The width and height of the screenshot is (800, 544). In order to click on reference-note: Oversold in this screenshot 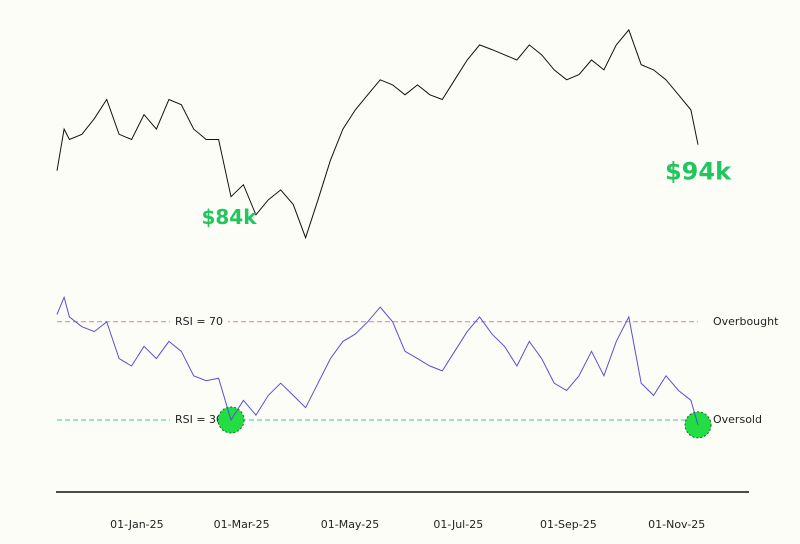, I will do `click(737, 419)`.